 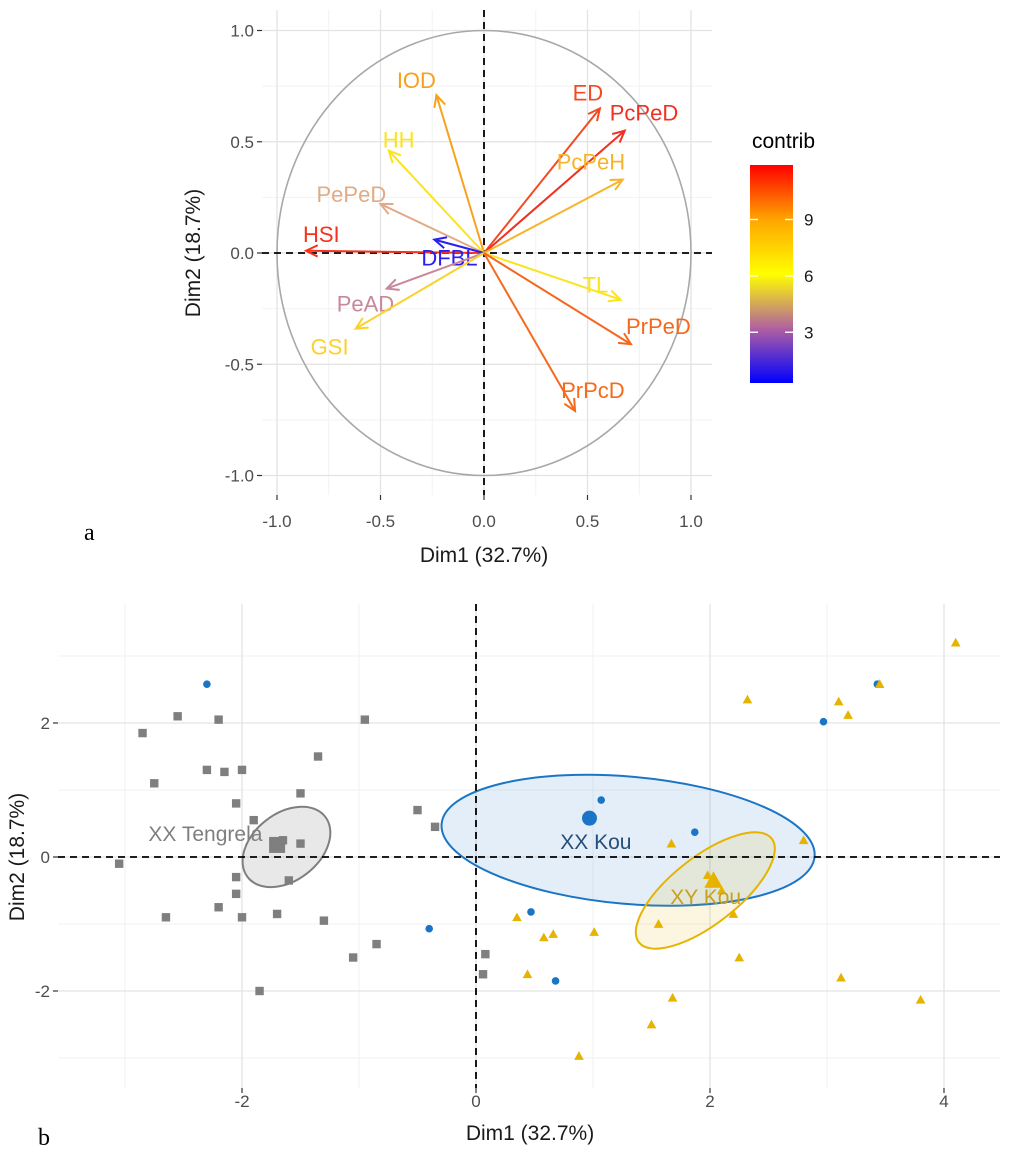 What do you see at coordinates (593, 390) in the screenshot?
I see `variable-label-prpcd: PrPcD` at bounding box center [593, 390].